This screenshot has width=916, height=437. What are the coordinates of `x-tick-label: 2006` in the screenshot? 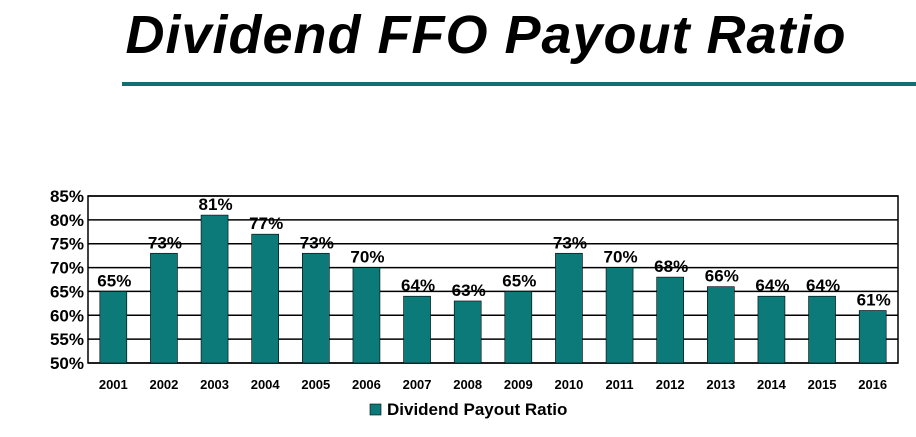 It's located at (366, 384).